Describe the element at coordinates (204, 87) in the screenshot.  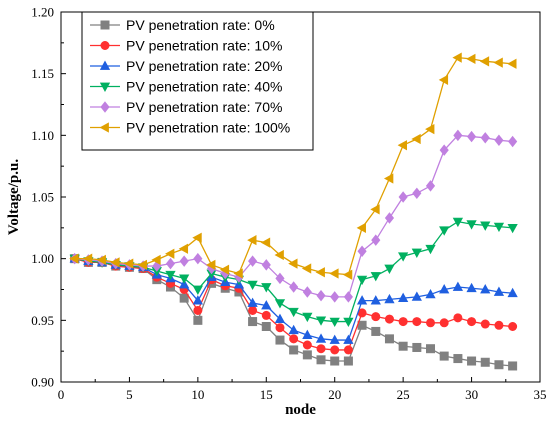
I see `legend-label: PV penetration rate: 40%` at that location.